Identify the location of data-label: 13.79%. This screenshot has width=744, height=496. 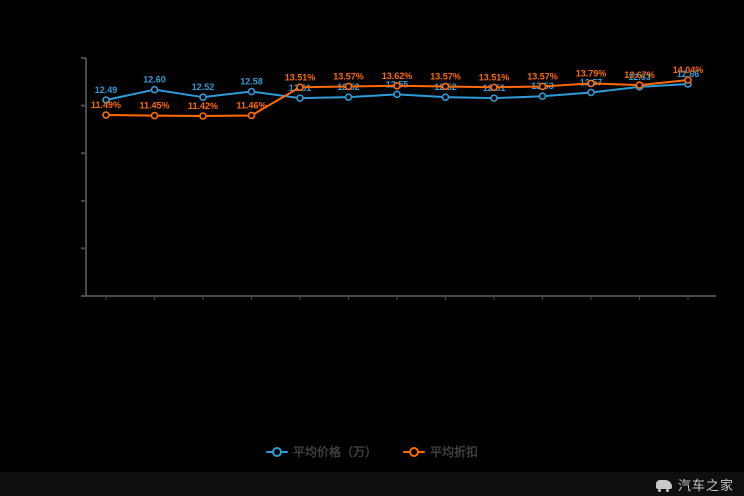
(591, 73).